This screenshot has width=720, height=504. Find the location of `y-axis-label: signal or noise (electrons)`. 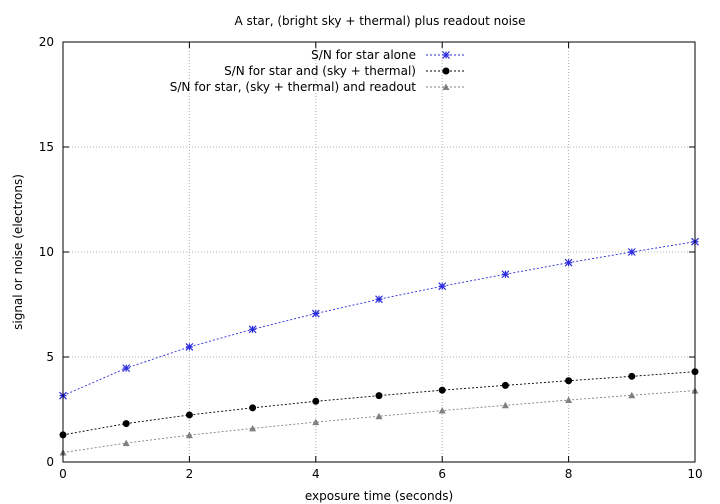

y-axis-label: signal or noise (electrons) is located at coordinates (18, 252).